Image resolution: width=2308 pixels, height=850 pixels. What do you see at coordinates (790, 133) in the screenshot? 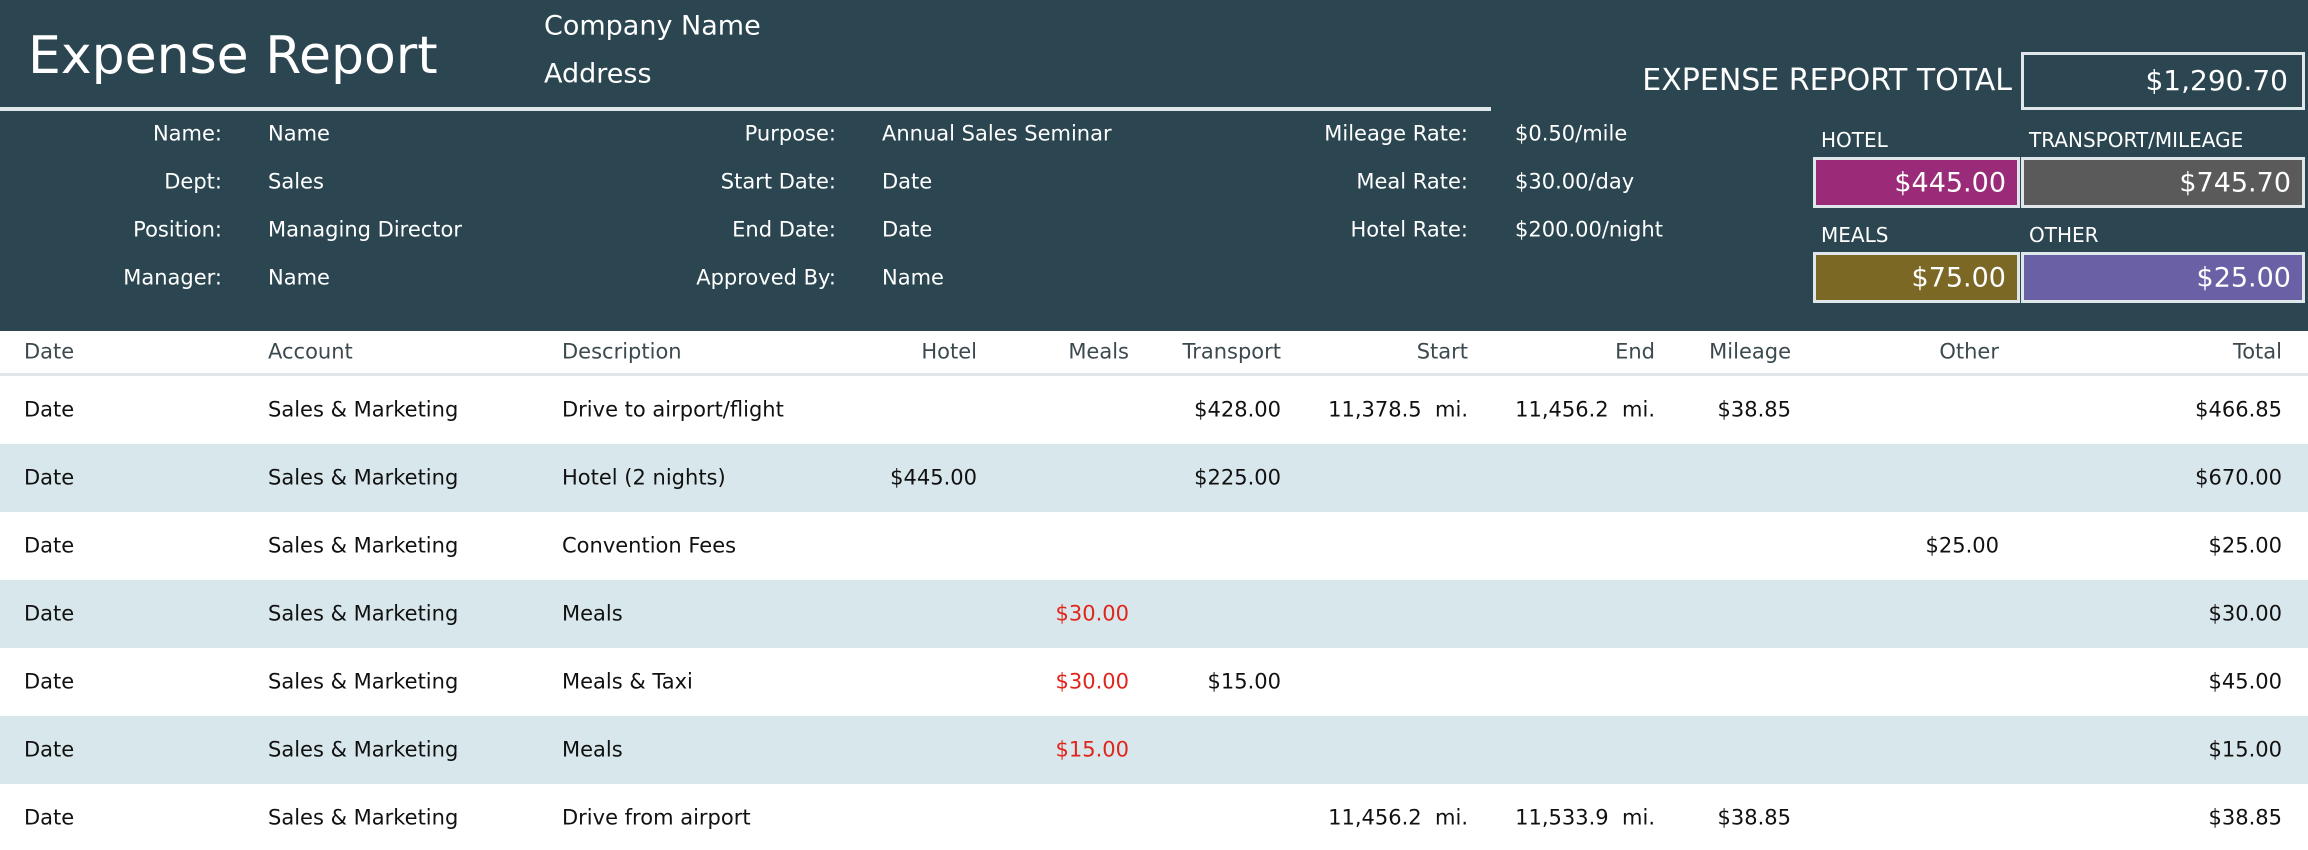
I see `info-label: Purpose:` at bounding box center [790, 133].